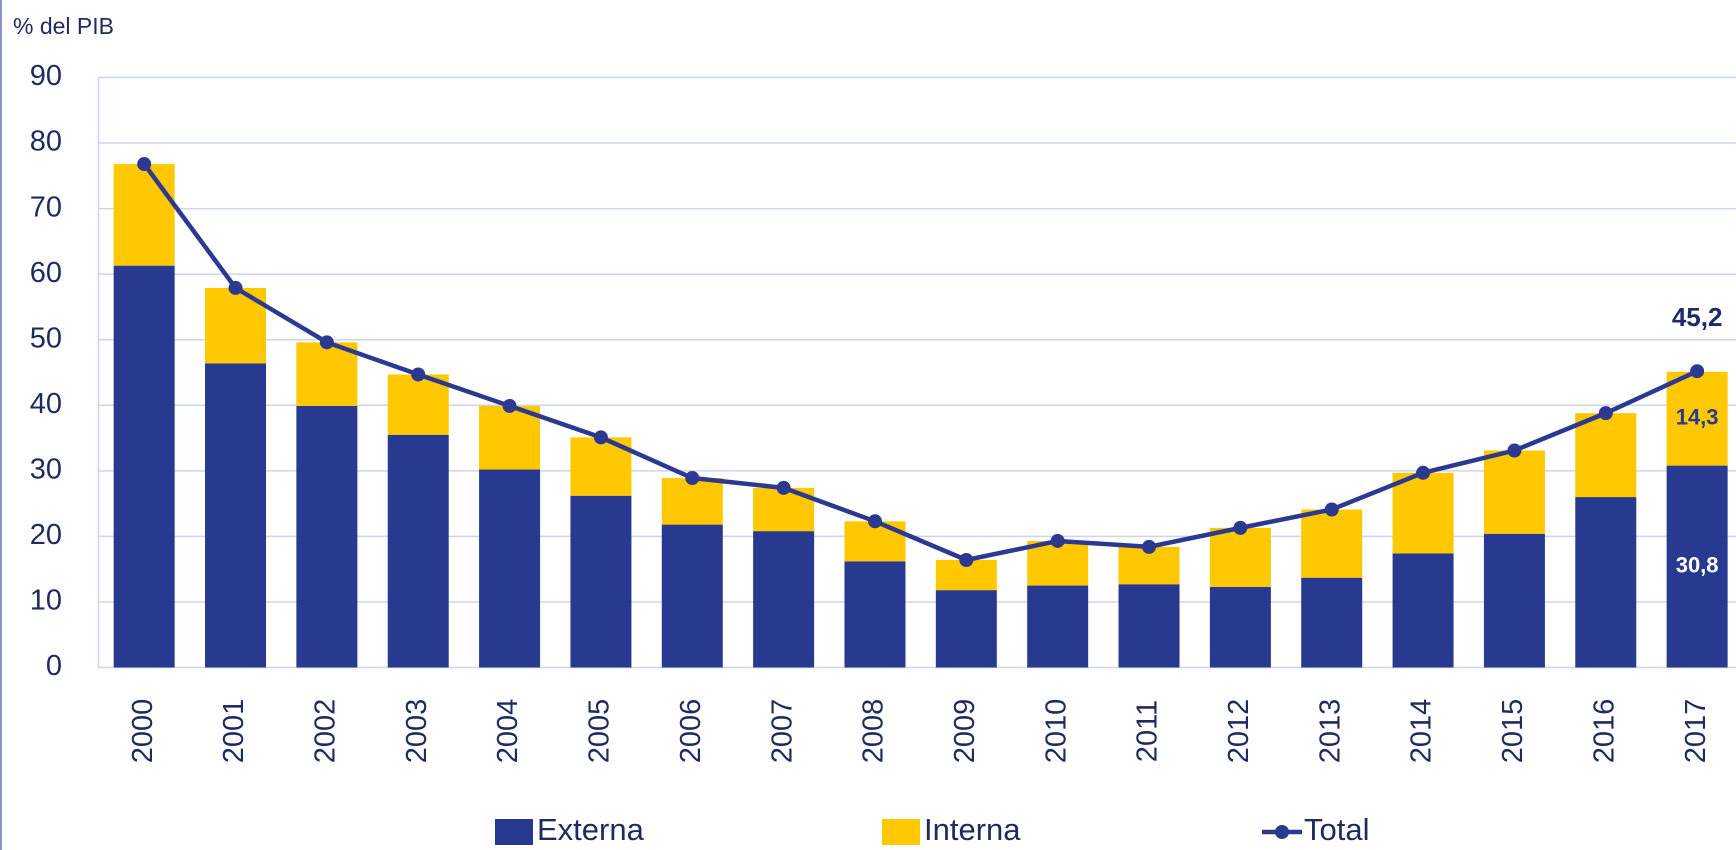 Image resolution: width=1736 pixels, height=850 pixels. I want to click on bar-value-label: 30,8, so click(1697, 564).